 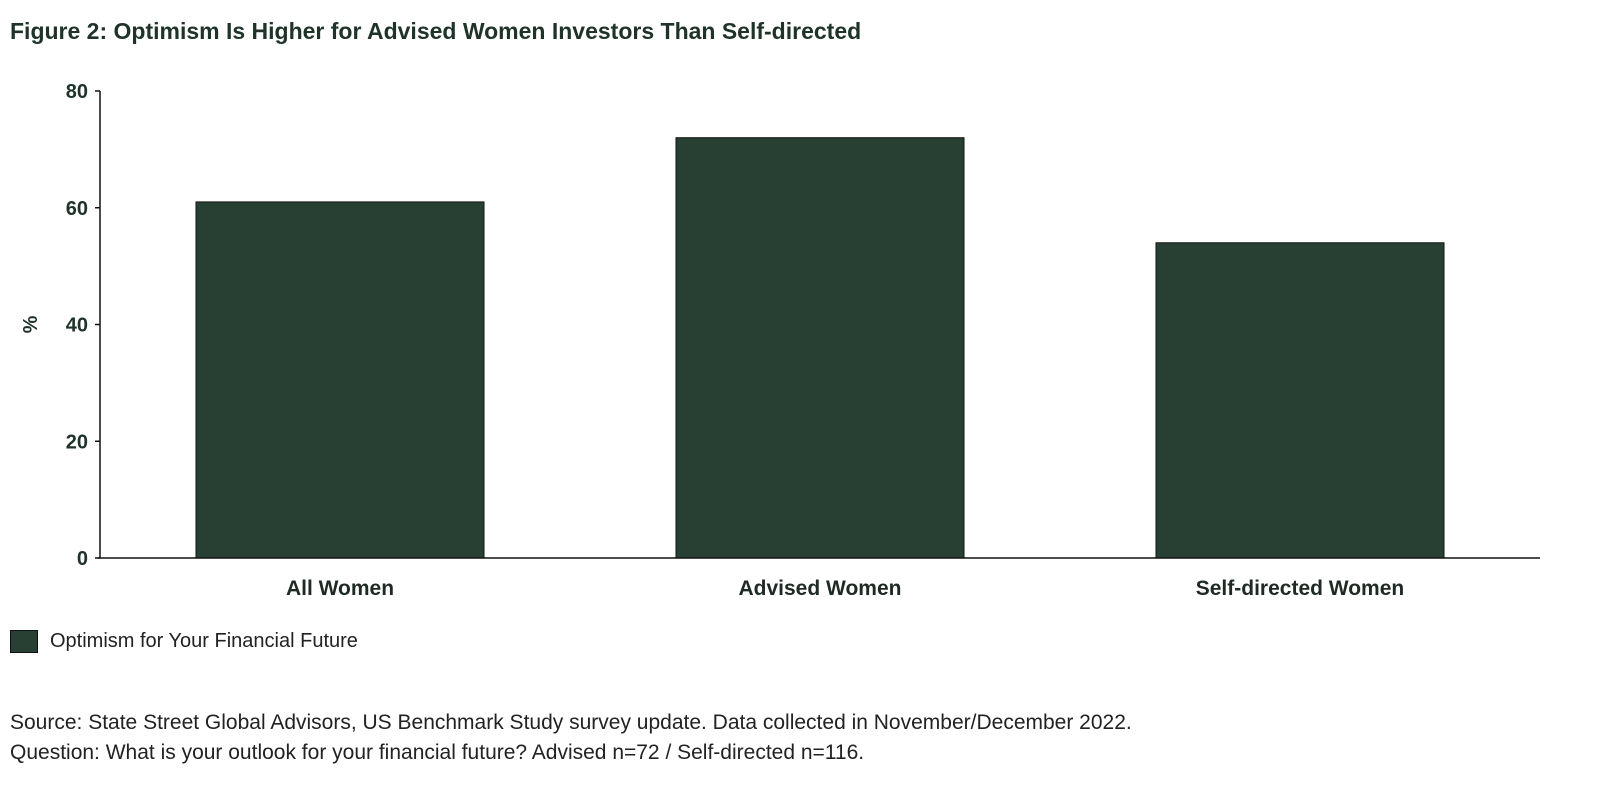 What do you see at coordinates (77, 442) in the screenshot?
I see `y-tick-label: 20` at bounding box center [77, 442].